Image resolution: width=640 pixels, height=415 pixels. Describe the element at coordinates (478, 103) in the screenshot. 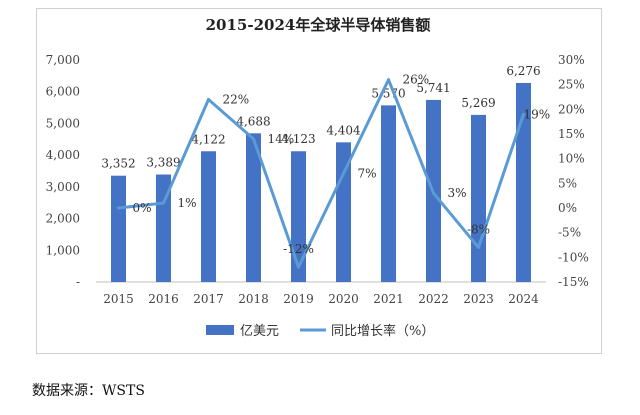

I see `bar-value-label: 5,269` at that location.